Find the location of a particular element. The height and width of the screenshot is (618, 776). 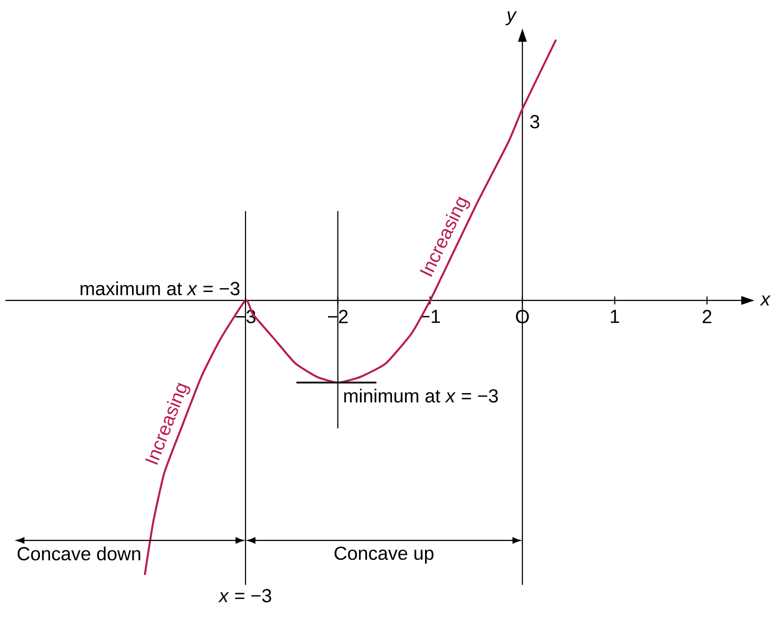

ref-line-label: x = −3 is located at coordinates (245, 596).